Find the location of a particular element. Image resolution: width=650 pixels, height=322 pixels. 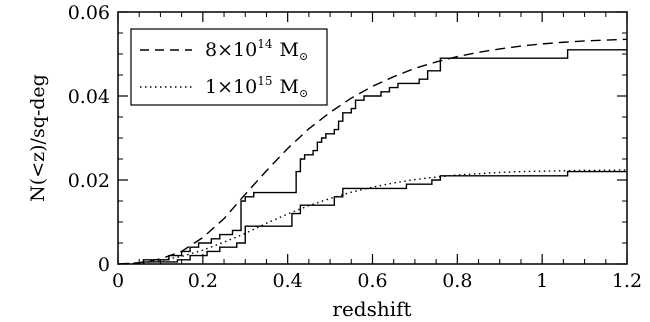

y-tick-label: 0.02 is located at coordinates (89, 181).